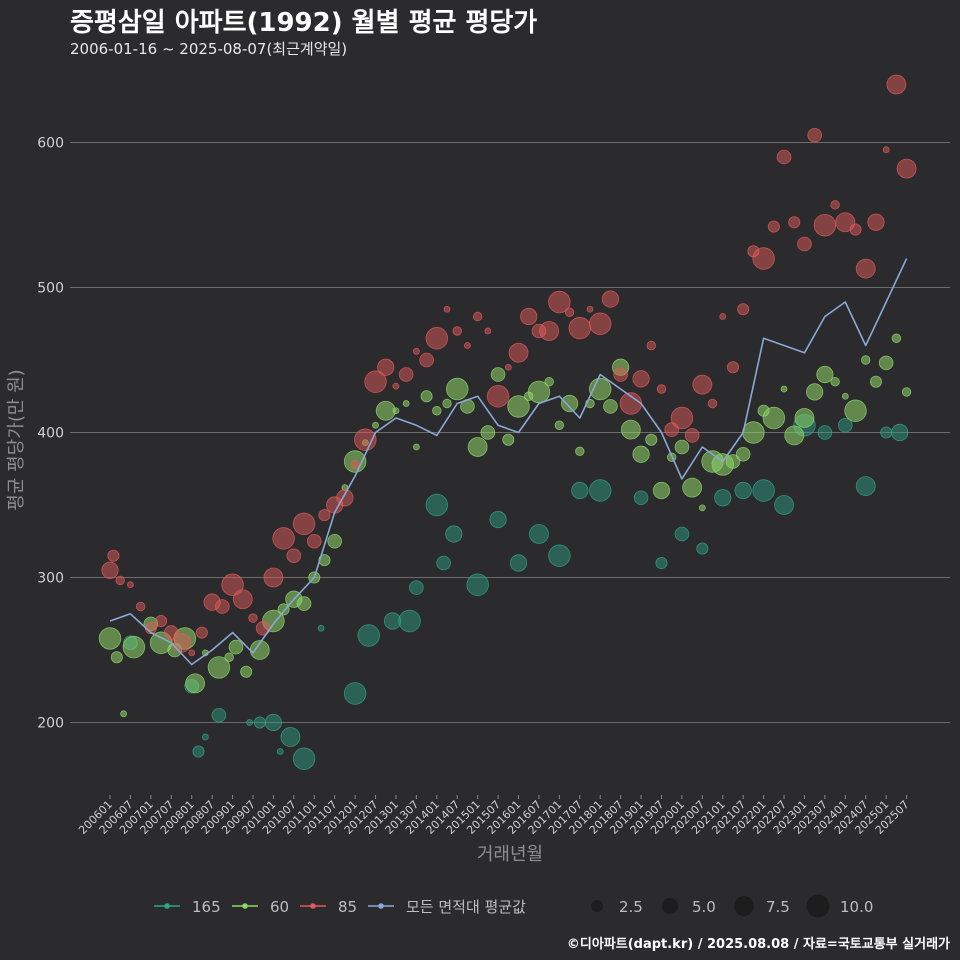  I want to click on chart-subtitle: 2006-01-16 ~ 2025-08-07(최근계약일), so click(209, 49).